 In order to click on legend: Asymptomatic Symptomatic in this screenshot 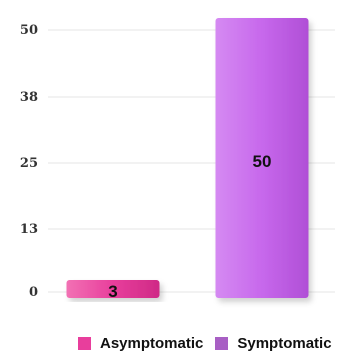, I will do `click(211, 343)`.